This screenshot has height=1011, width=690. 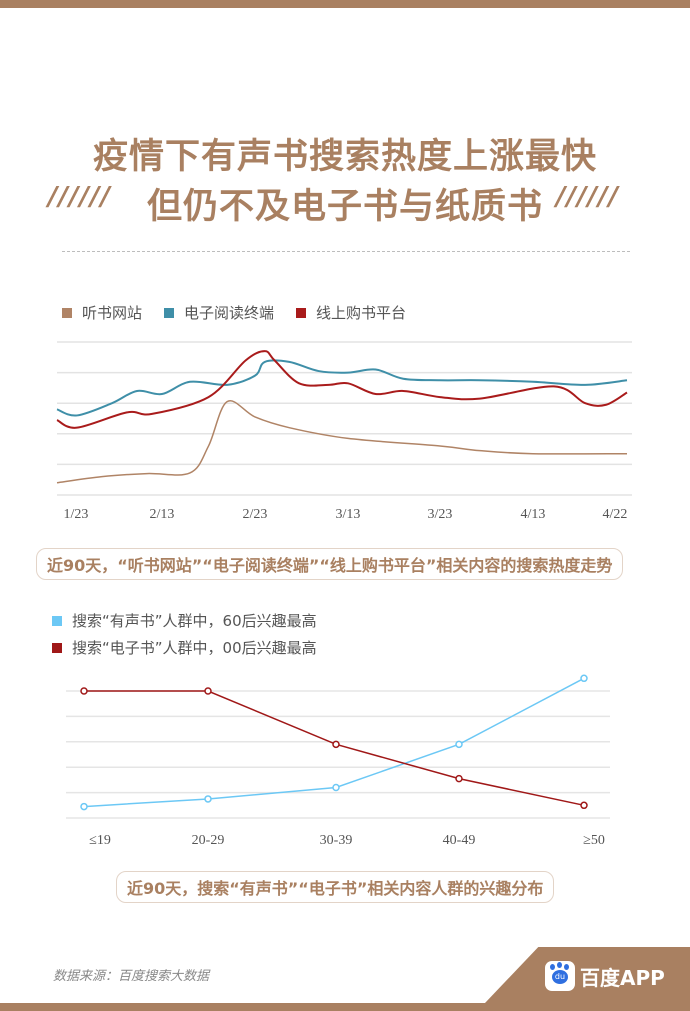 I want to click on chart2-caption: 近90天，搜索“有声书”“电子书”相关内容人群的兴趣分布, so click(x=335, y=887).